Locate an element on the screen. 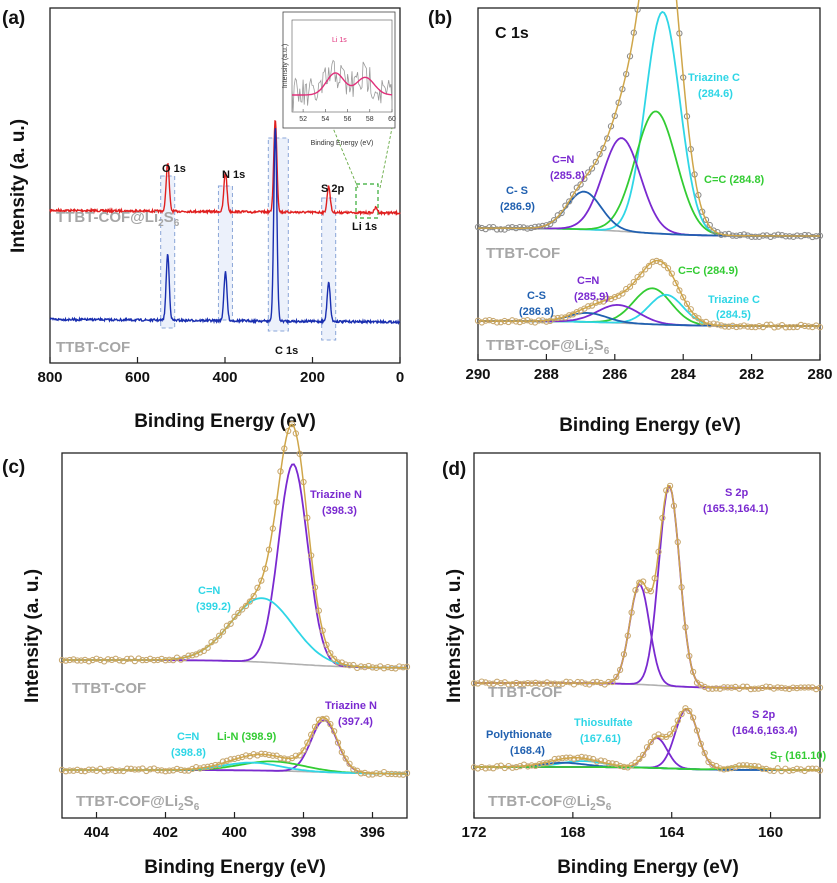  x-tick-label: 288 is located at coordinates (546, 374).